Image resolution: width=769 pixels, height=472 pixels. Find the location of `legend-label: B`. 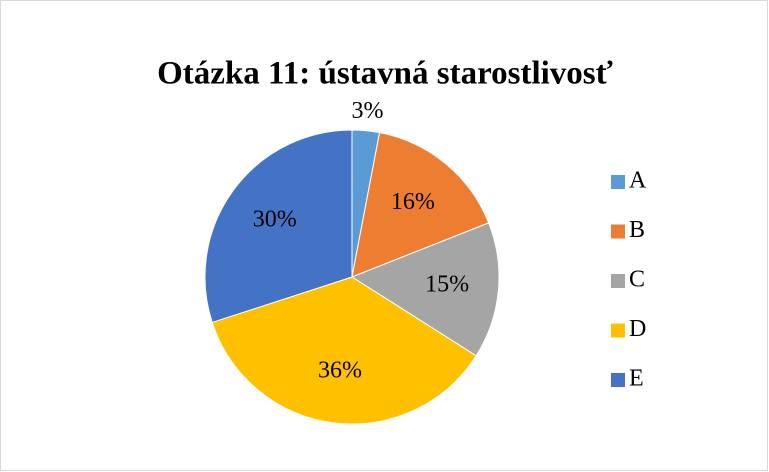

legend-label: B is located at coordinates (637, 230).